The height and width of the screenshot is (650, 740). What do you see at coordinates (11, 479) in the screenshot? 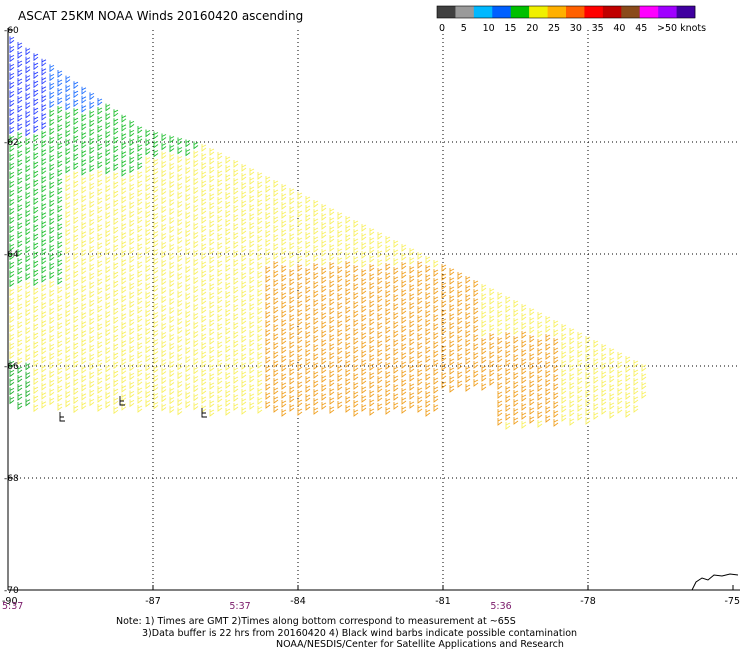
I see `lat-label: -68` at bounding box center [11, 479].